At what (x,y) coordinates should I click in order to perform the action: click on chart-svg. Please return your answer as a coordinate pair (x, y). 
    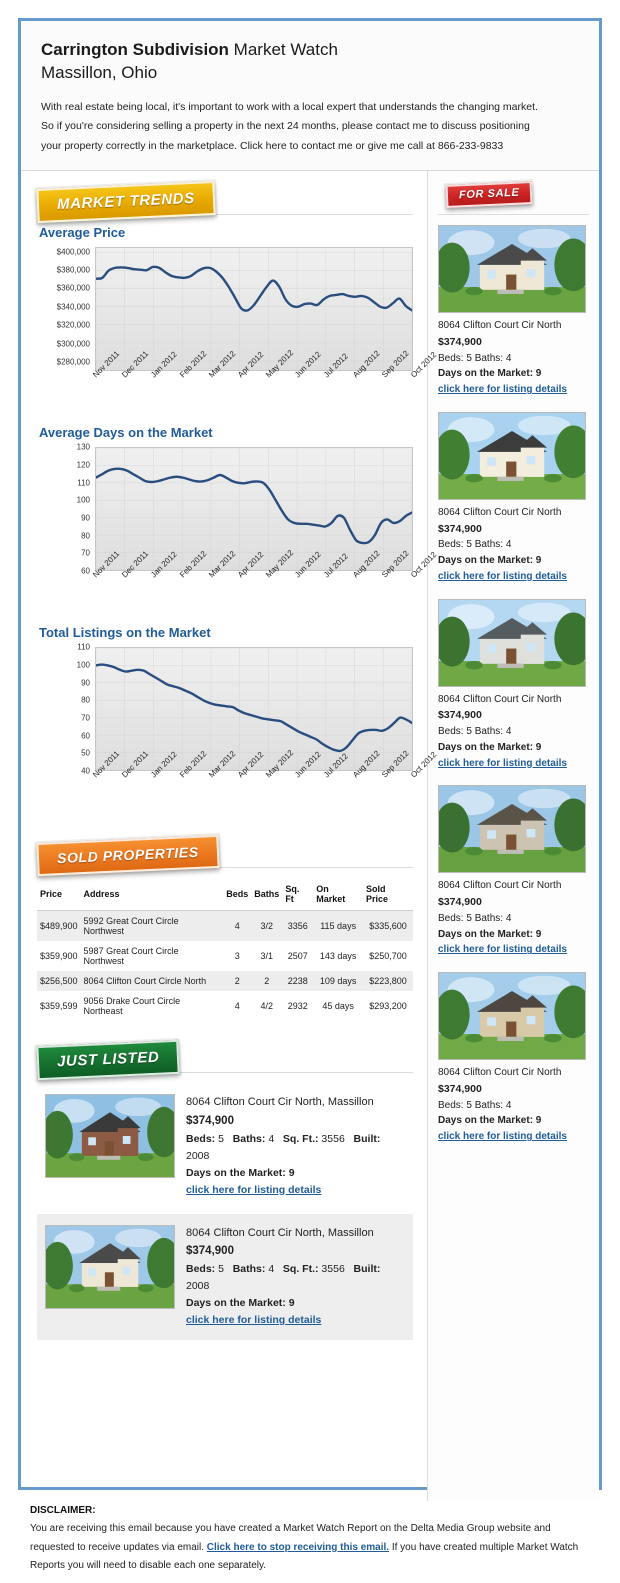
    Looking at the image, I should click on (254, 709).